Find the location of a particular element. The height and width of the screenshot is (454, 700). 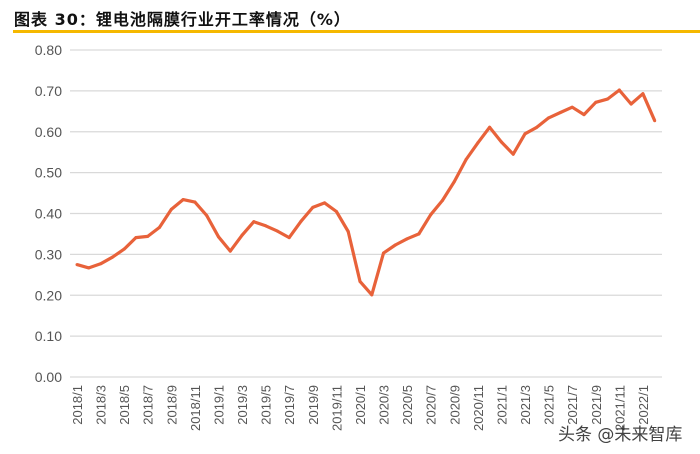

x-tick-label: 2019/5 is located at coordinates (266, 405).